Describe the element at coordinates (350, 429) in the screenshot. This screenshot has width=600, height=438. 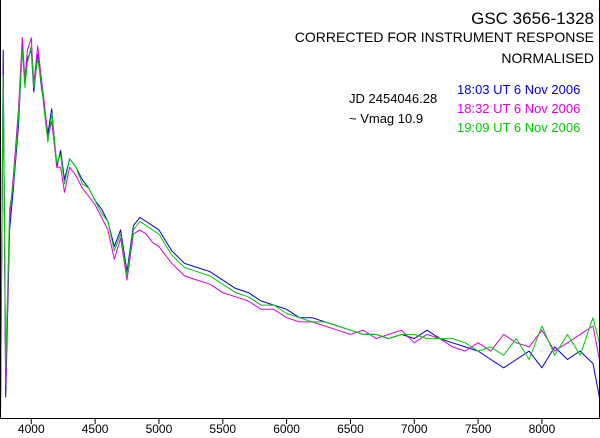
I see `x-tick-label: 6500` at that location.